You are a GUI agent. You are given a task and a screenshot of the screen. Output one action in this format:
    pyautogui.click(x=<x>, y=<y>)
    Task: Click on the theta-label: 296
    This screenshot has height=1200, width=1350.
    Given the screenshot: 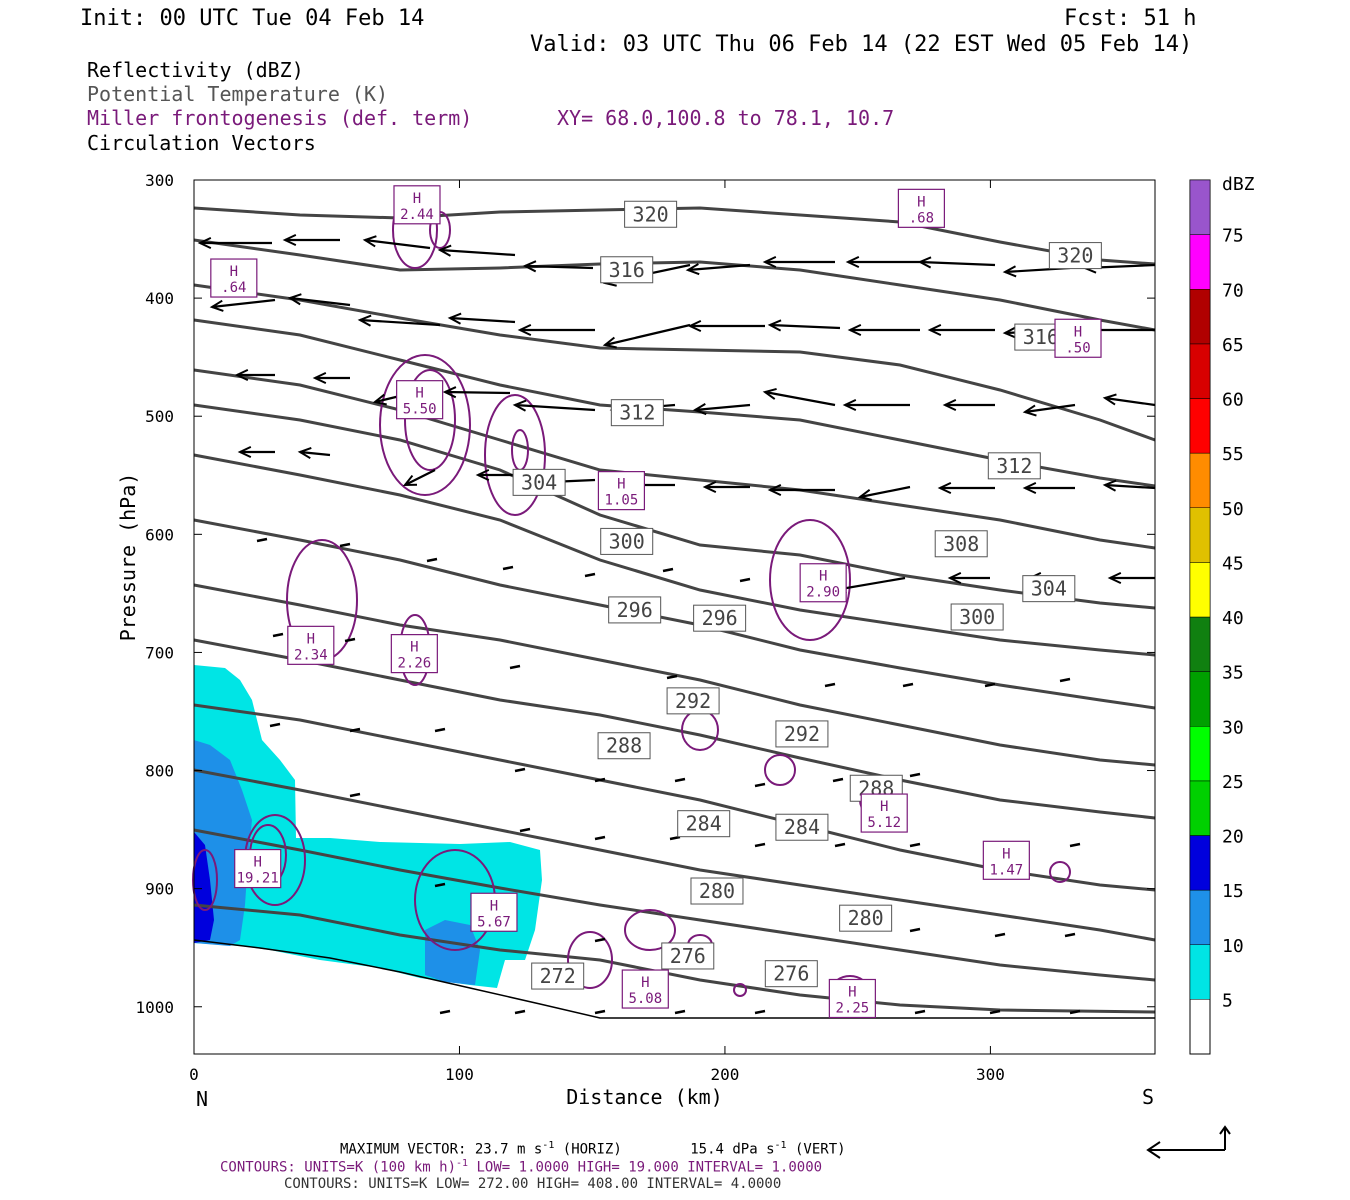 What is the action you would take?
    pyautogui.click(x=635, y=610)
    